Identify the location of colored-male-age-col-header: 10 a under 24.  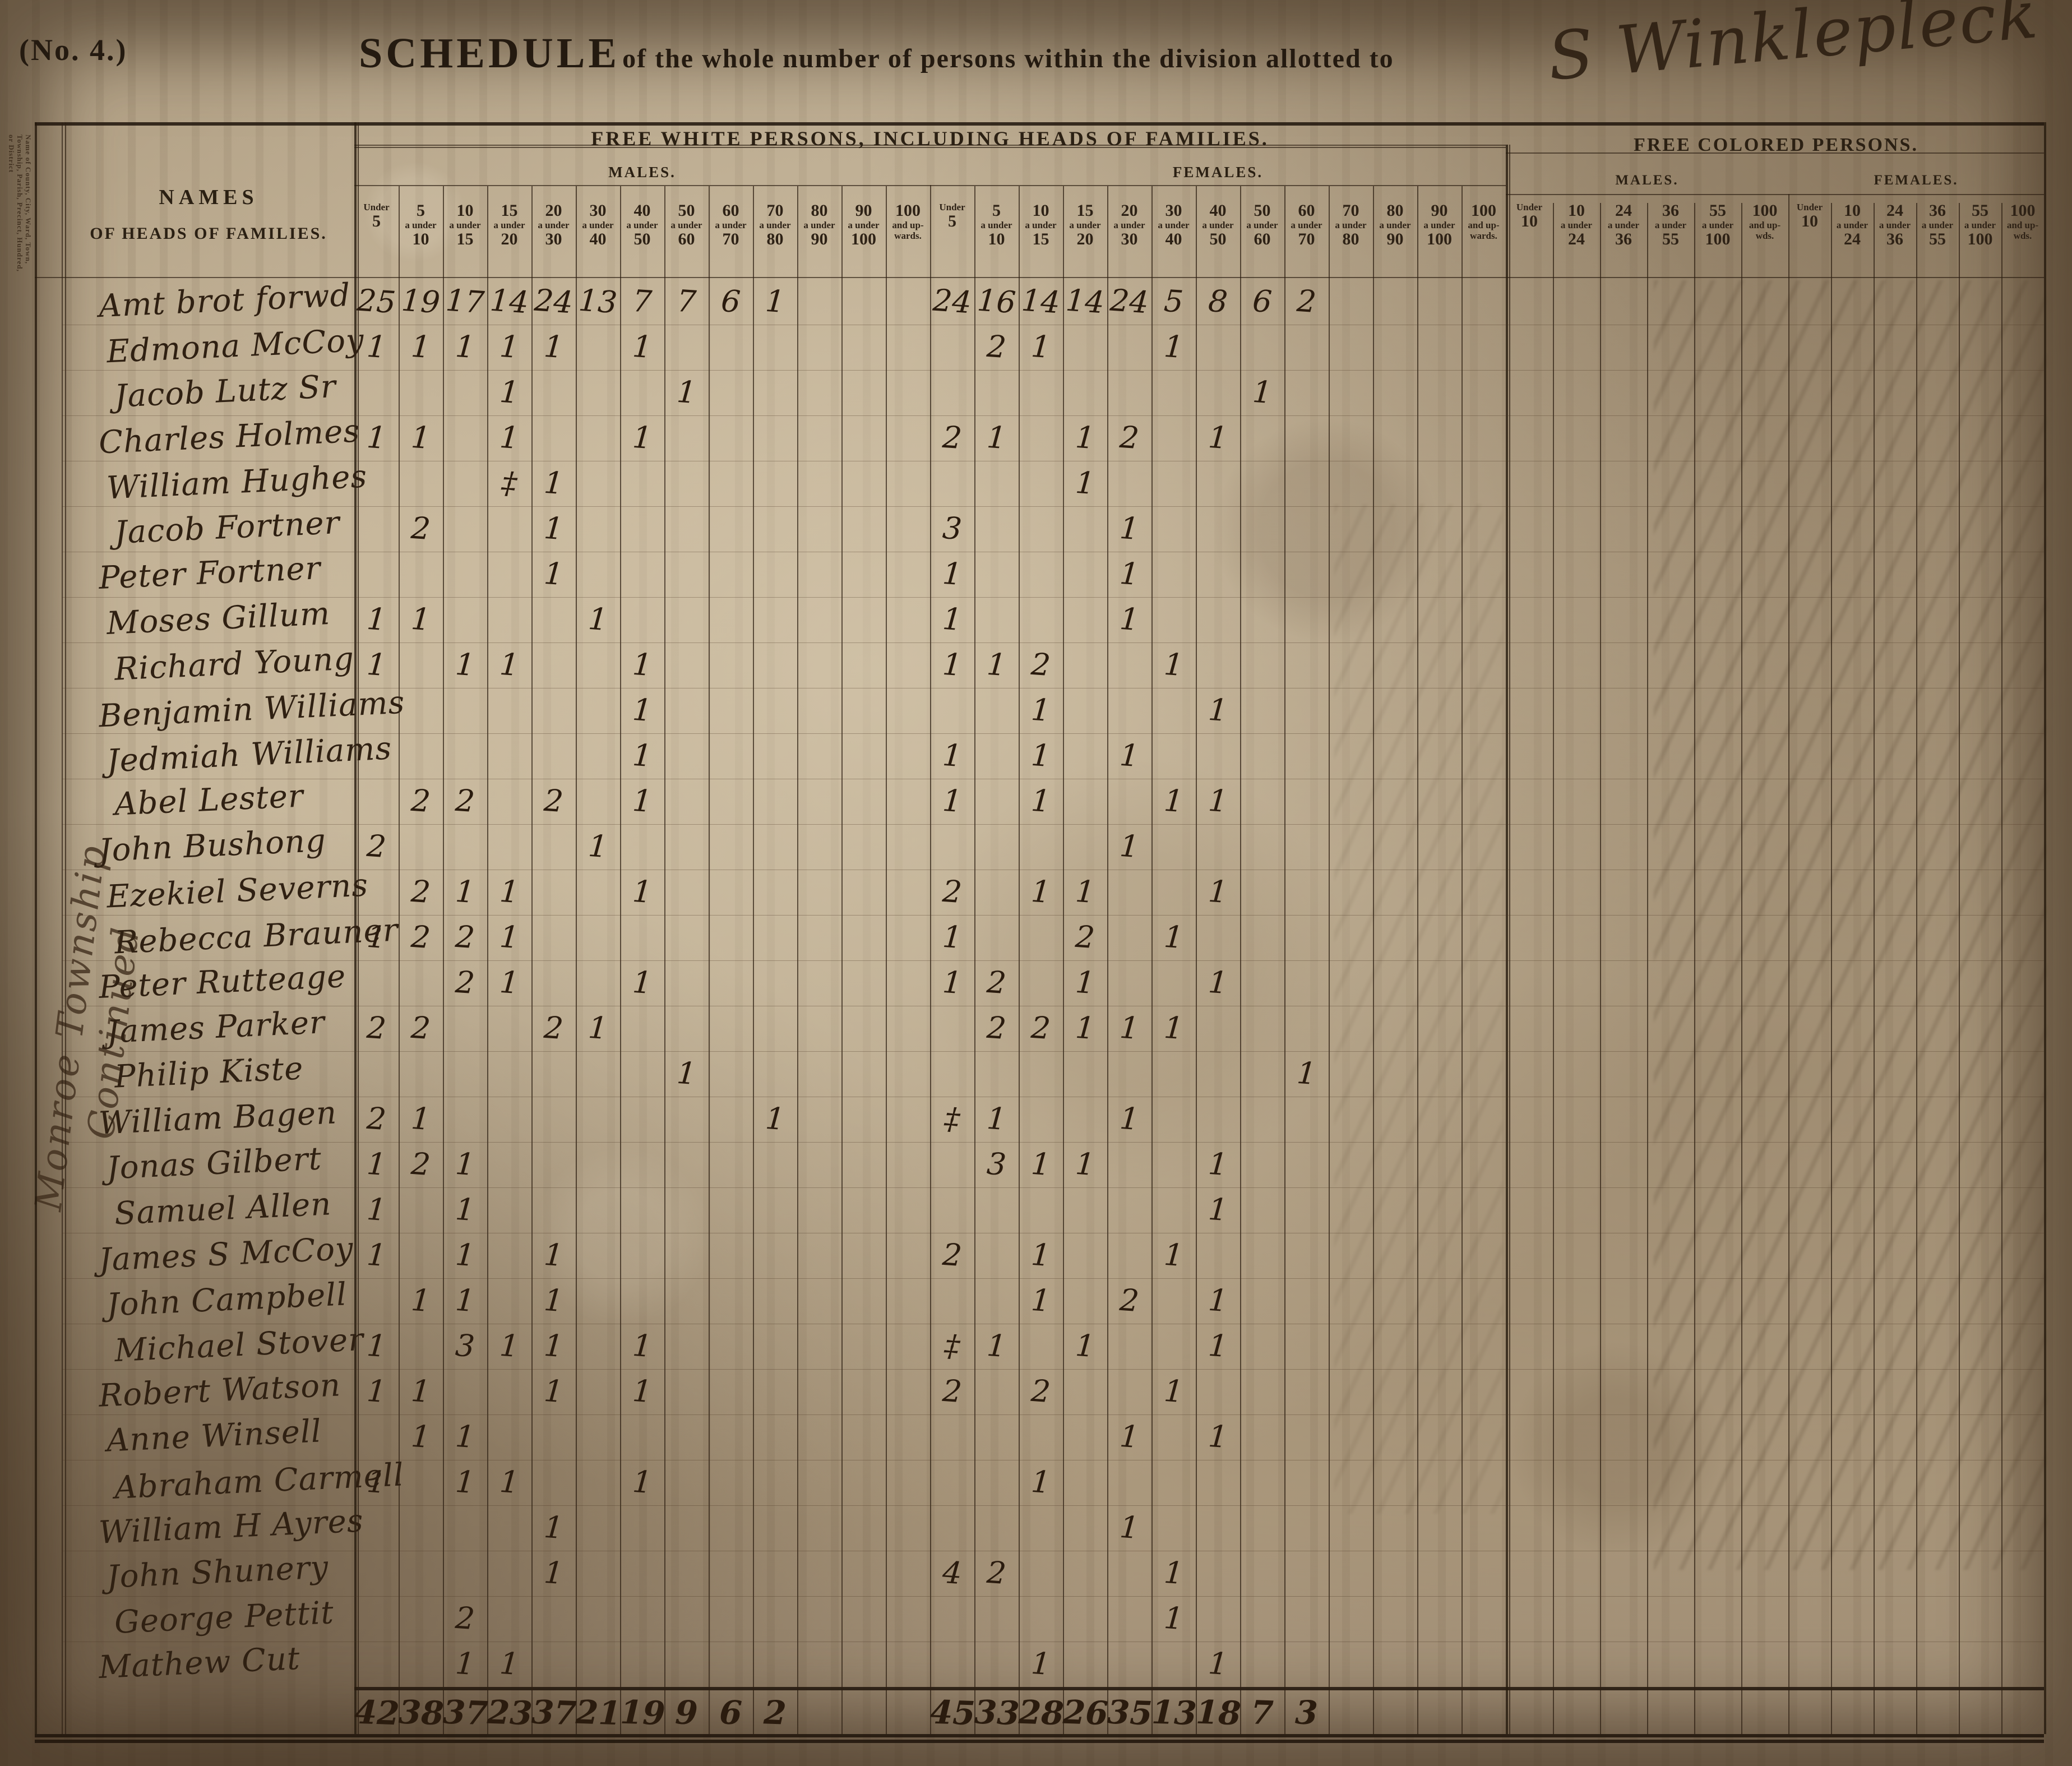
(1576, 225).